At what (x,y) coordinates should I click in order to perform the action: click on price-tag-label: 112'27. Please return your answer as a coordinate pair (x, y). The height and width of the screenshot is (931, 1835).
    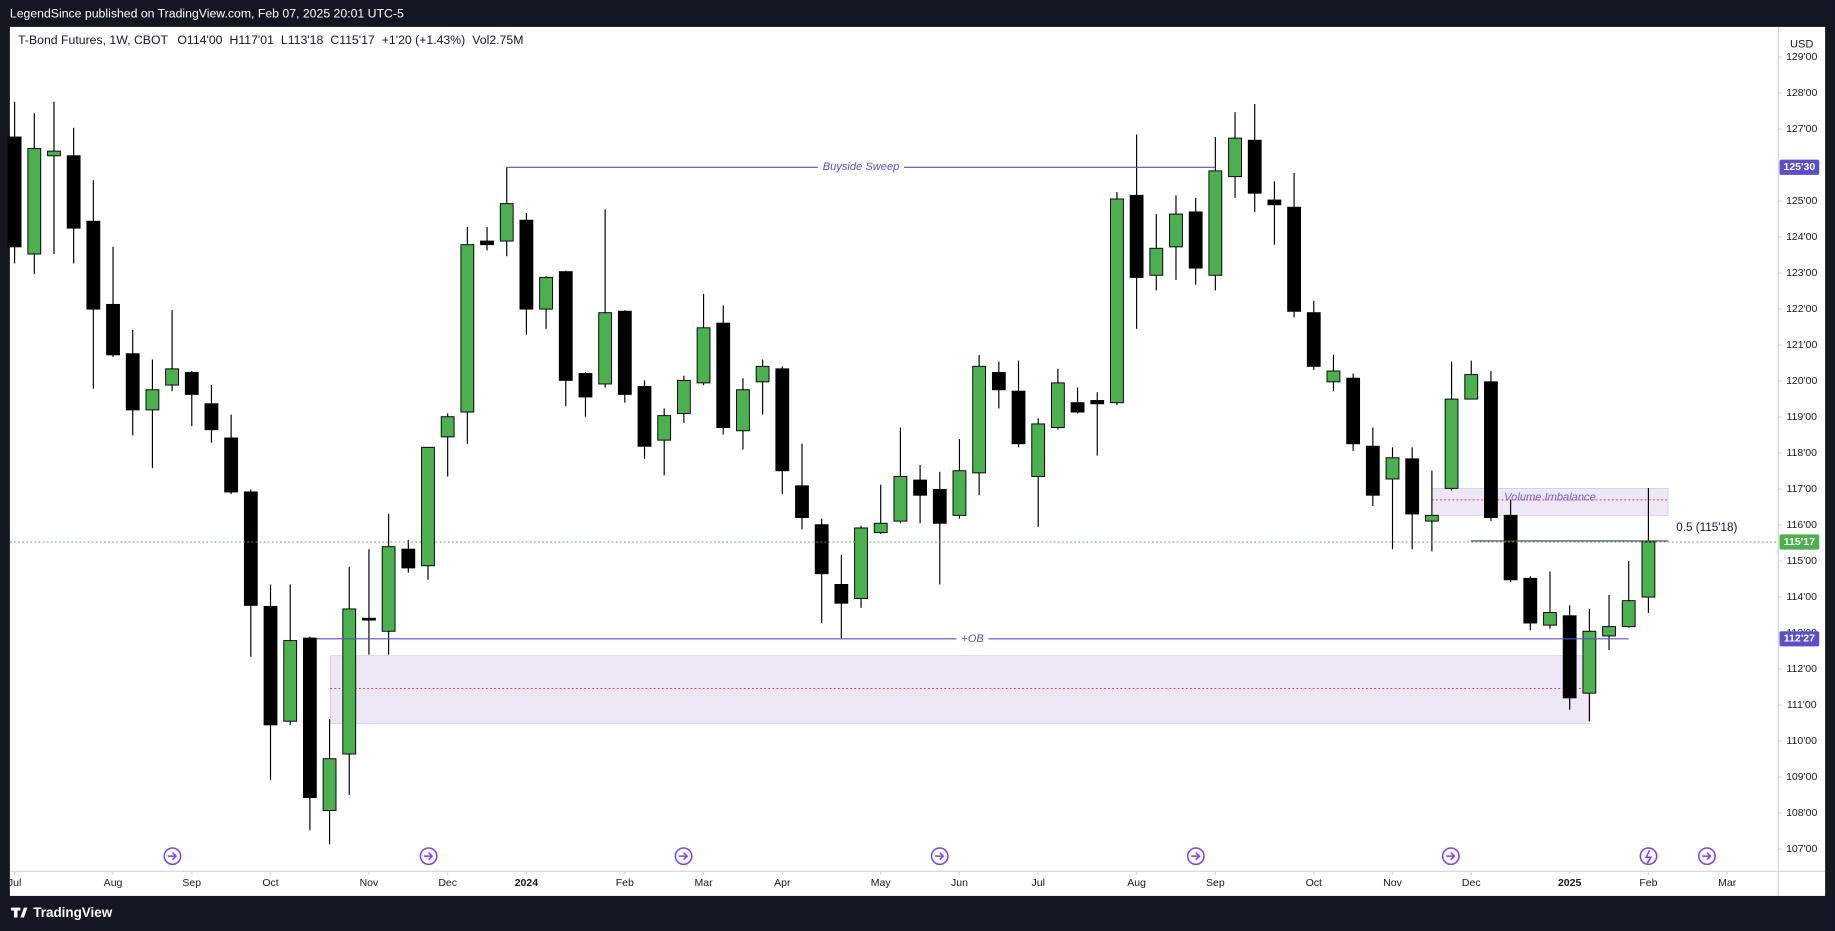
    Looking at the image, I should click on (1799, 639).